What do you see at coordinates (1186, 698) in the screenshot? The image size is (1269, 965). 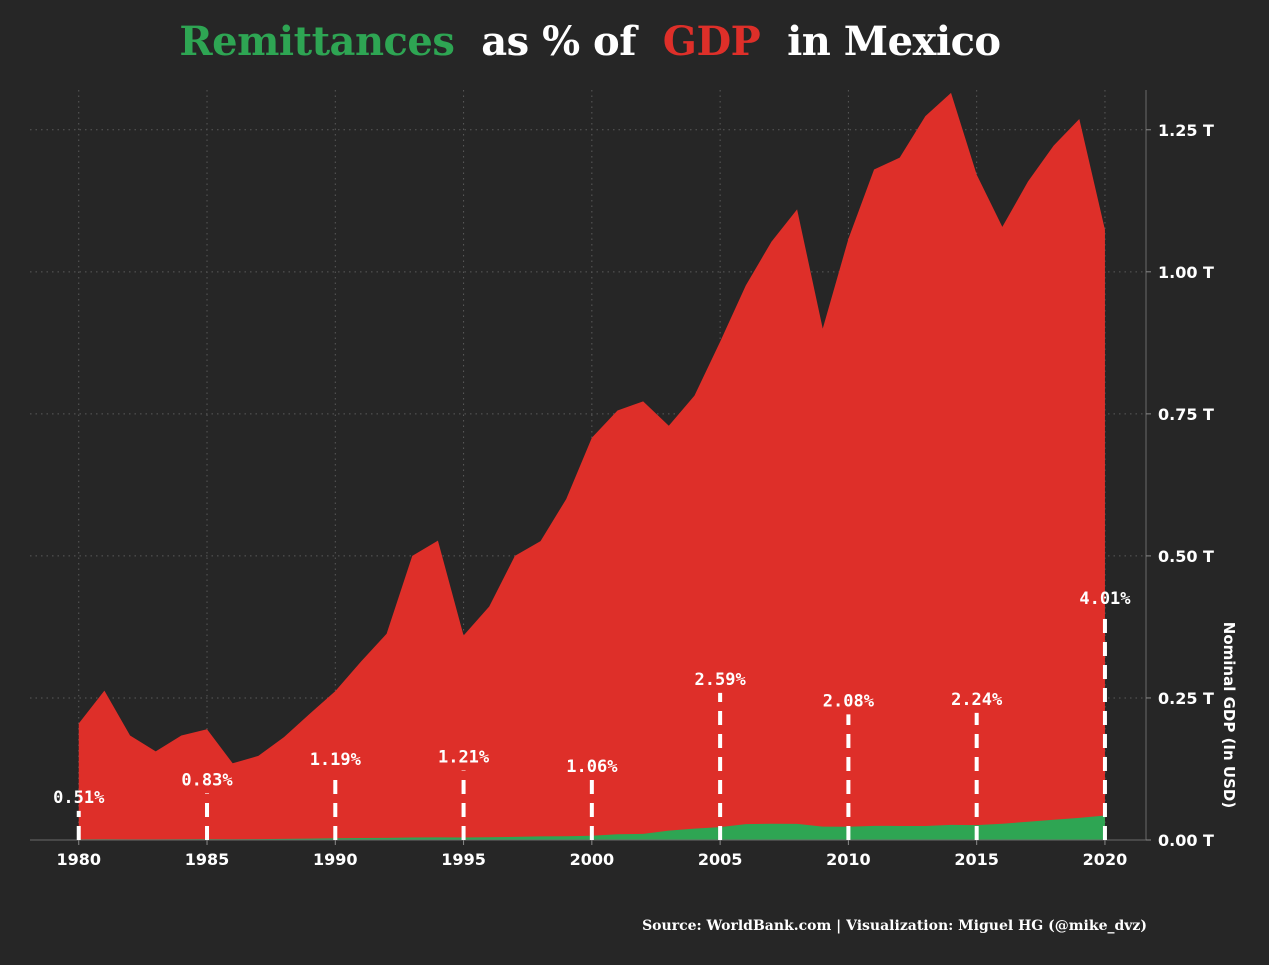 I see `y-tick-label: 0.25 T` at bounding box center [1186, 698].